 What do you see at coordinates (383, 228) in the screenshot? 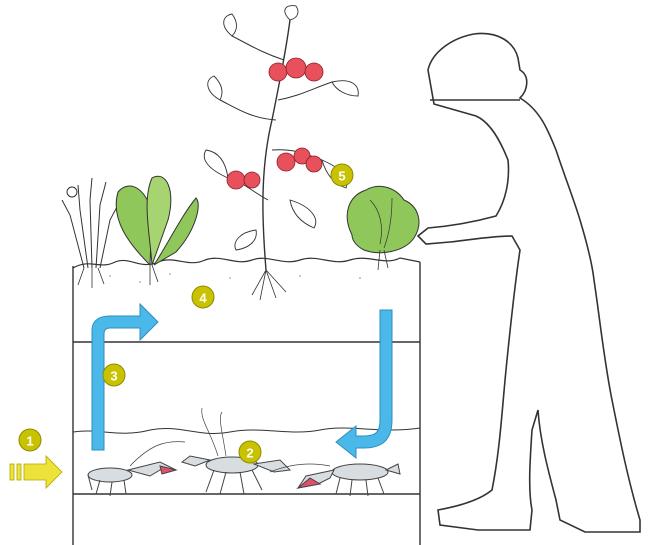
I see `lettuce-icon` at bounding box center [383, 228].